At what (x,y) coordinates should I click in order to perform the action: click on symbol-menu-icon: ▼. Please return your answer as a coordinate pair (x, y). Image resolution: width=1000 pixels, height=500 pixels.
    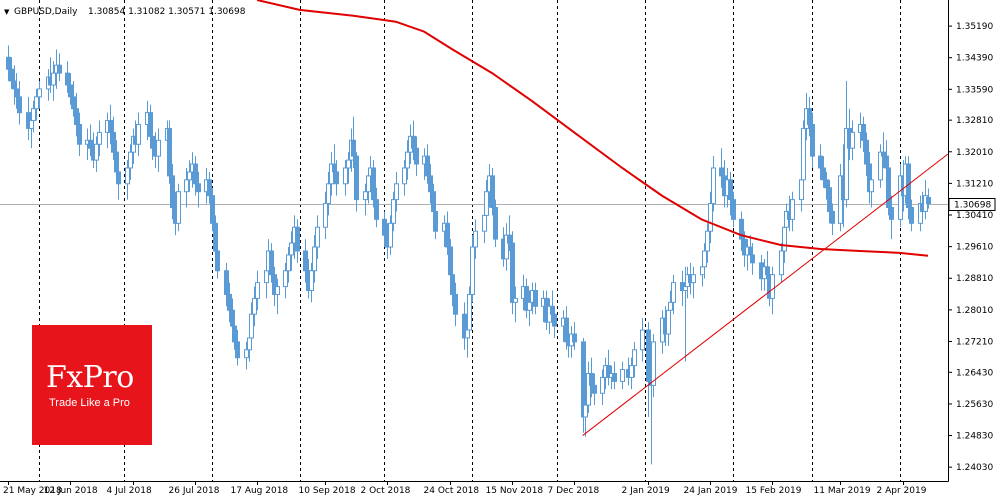
    Looking at the image, I should click on (7, 12).